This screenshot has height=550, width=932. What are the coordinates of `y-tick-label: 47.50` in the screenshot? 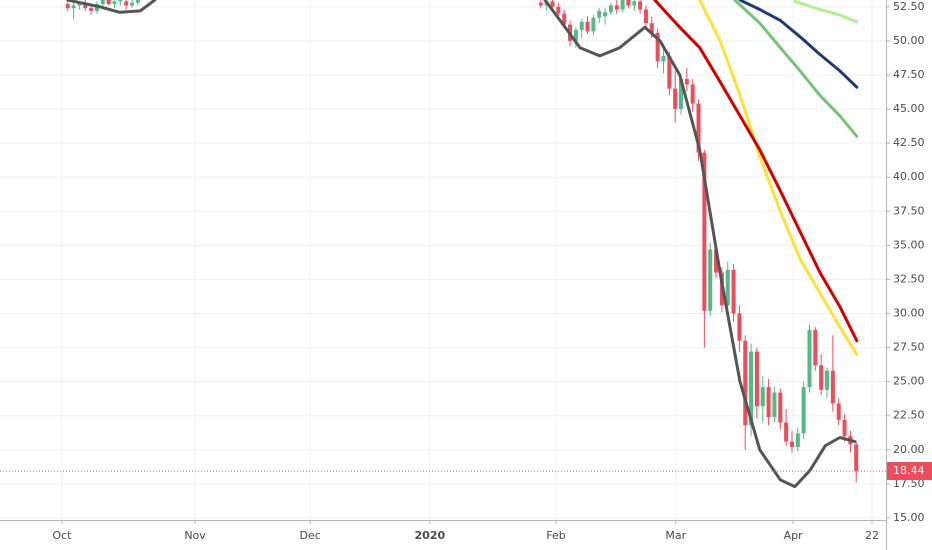 It's located at (909, 74).